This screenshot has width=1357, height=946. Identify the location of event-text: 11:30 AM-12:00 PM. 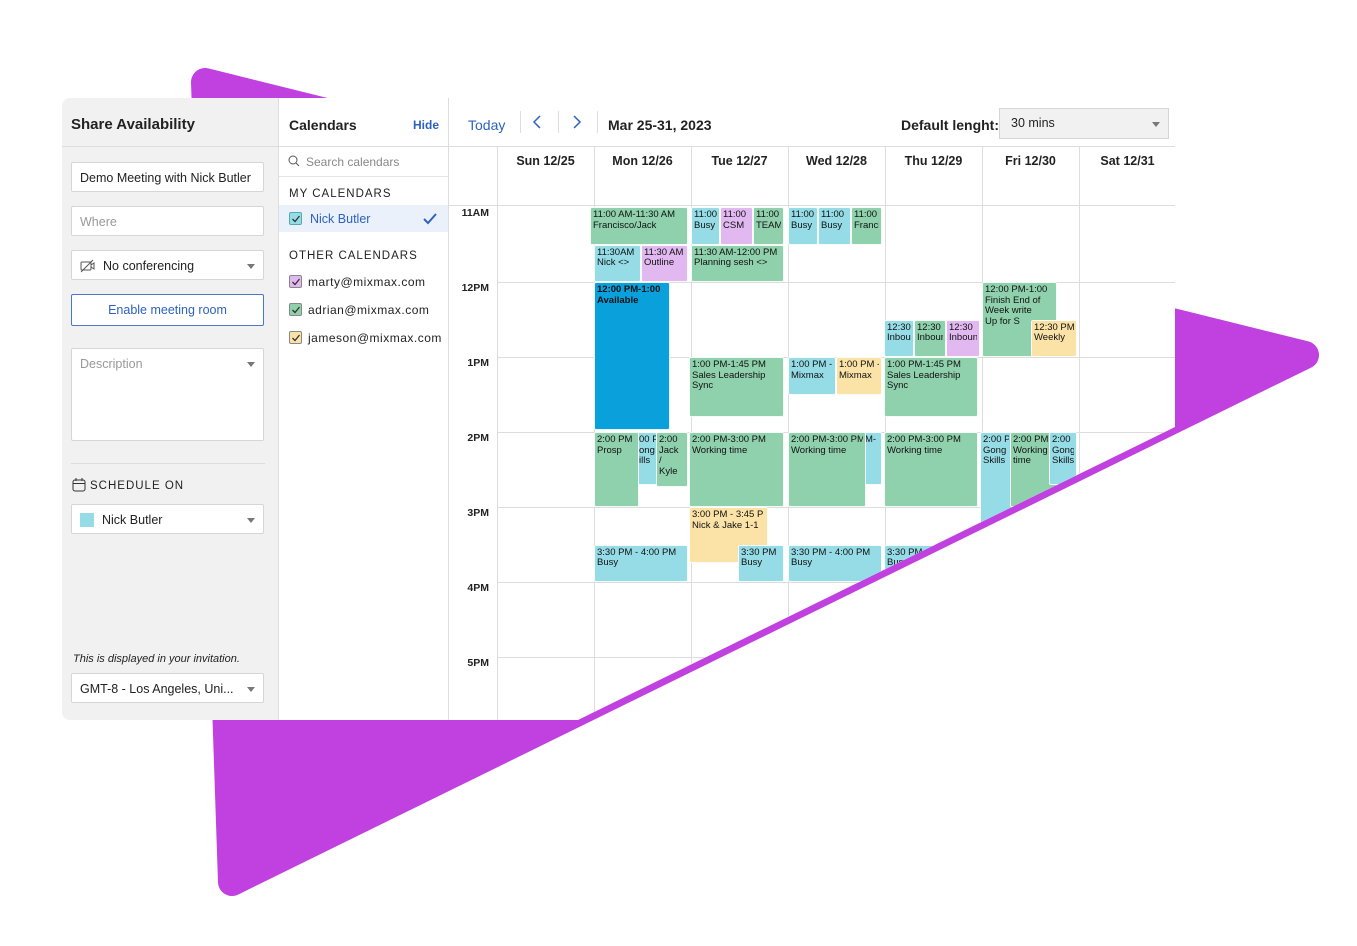
(736, 252).